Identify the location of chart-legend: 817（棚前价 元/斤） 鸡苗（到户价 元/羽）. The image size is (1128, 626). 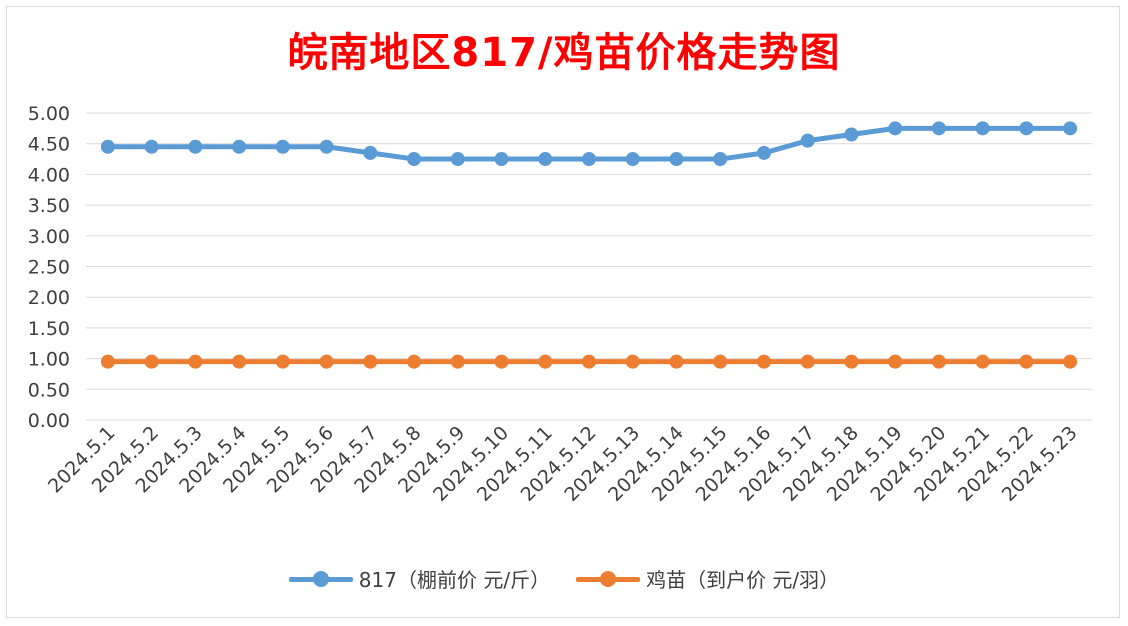
(564, 578).